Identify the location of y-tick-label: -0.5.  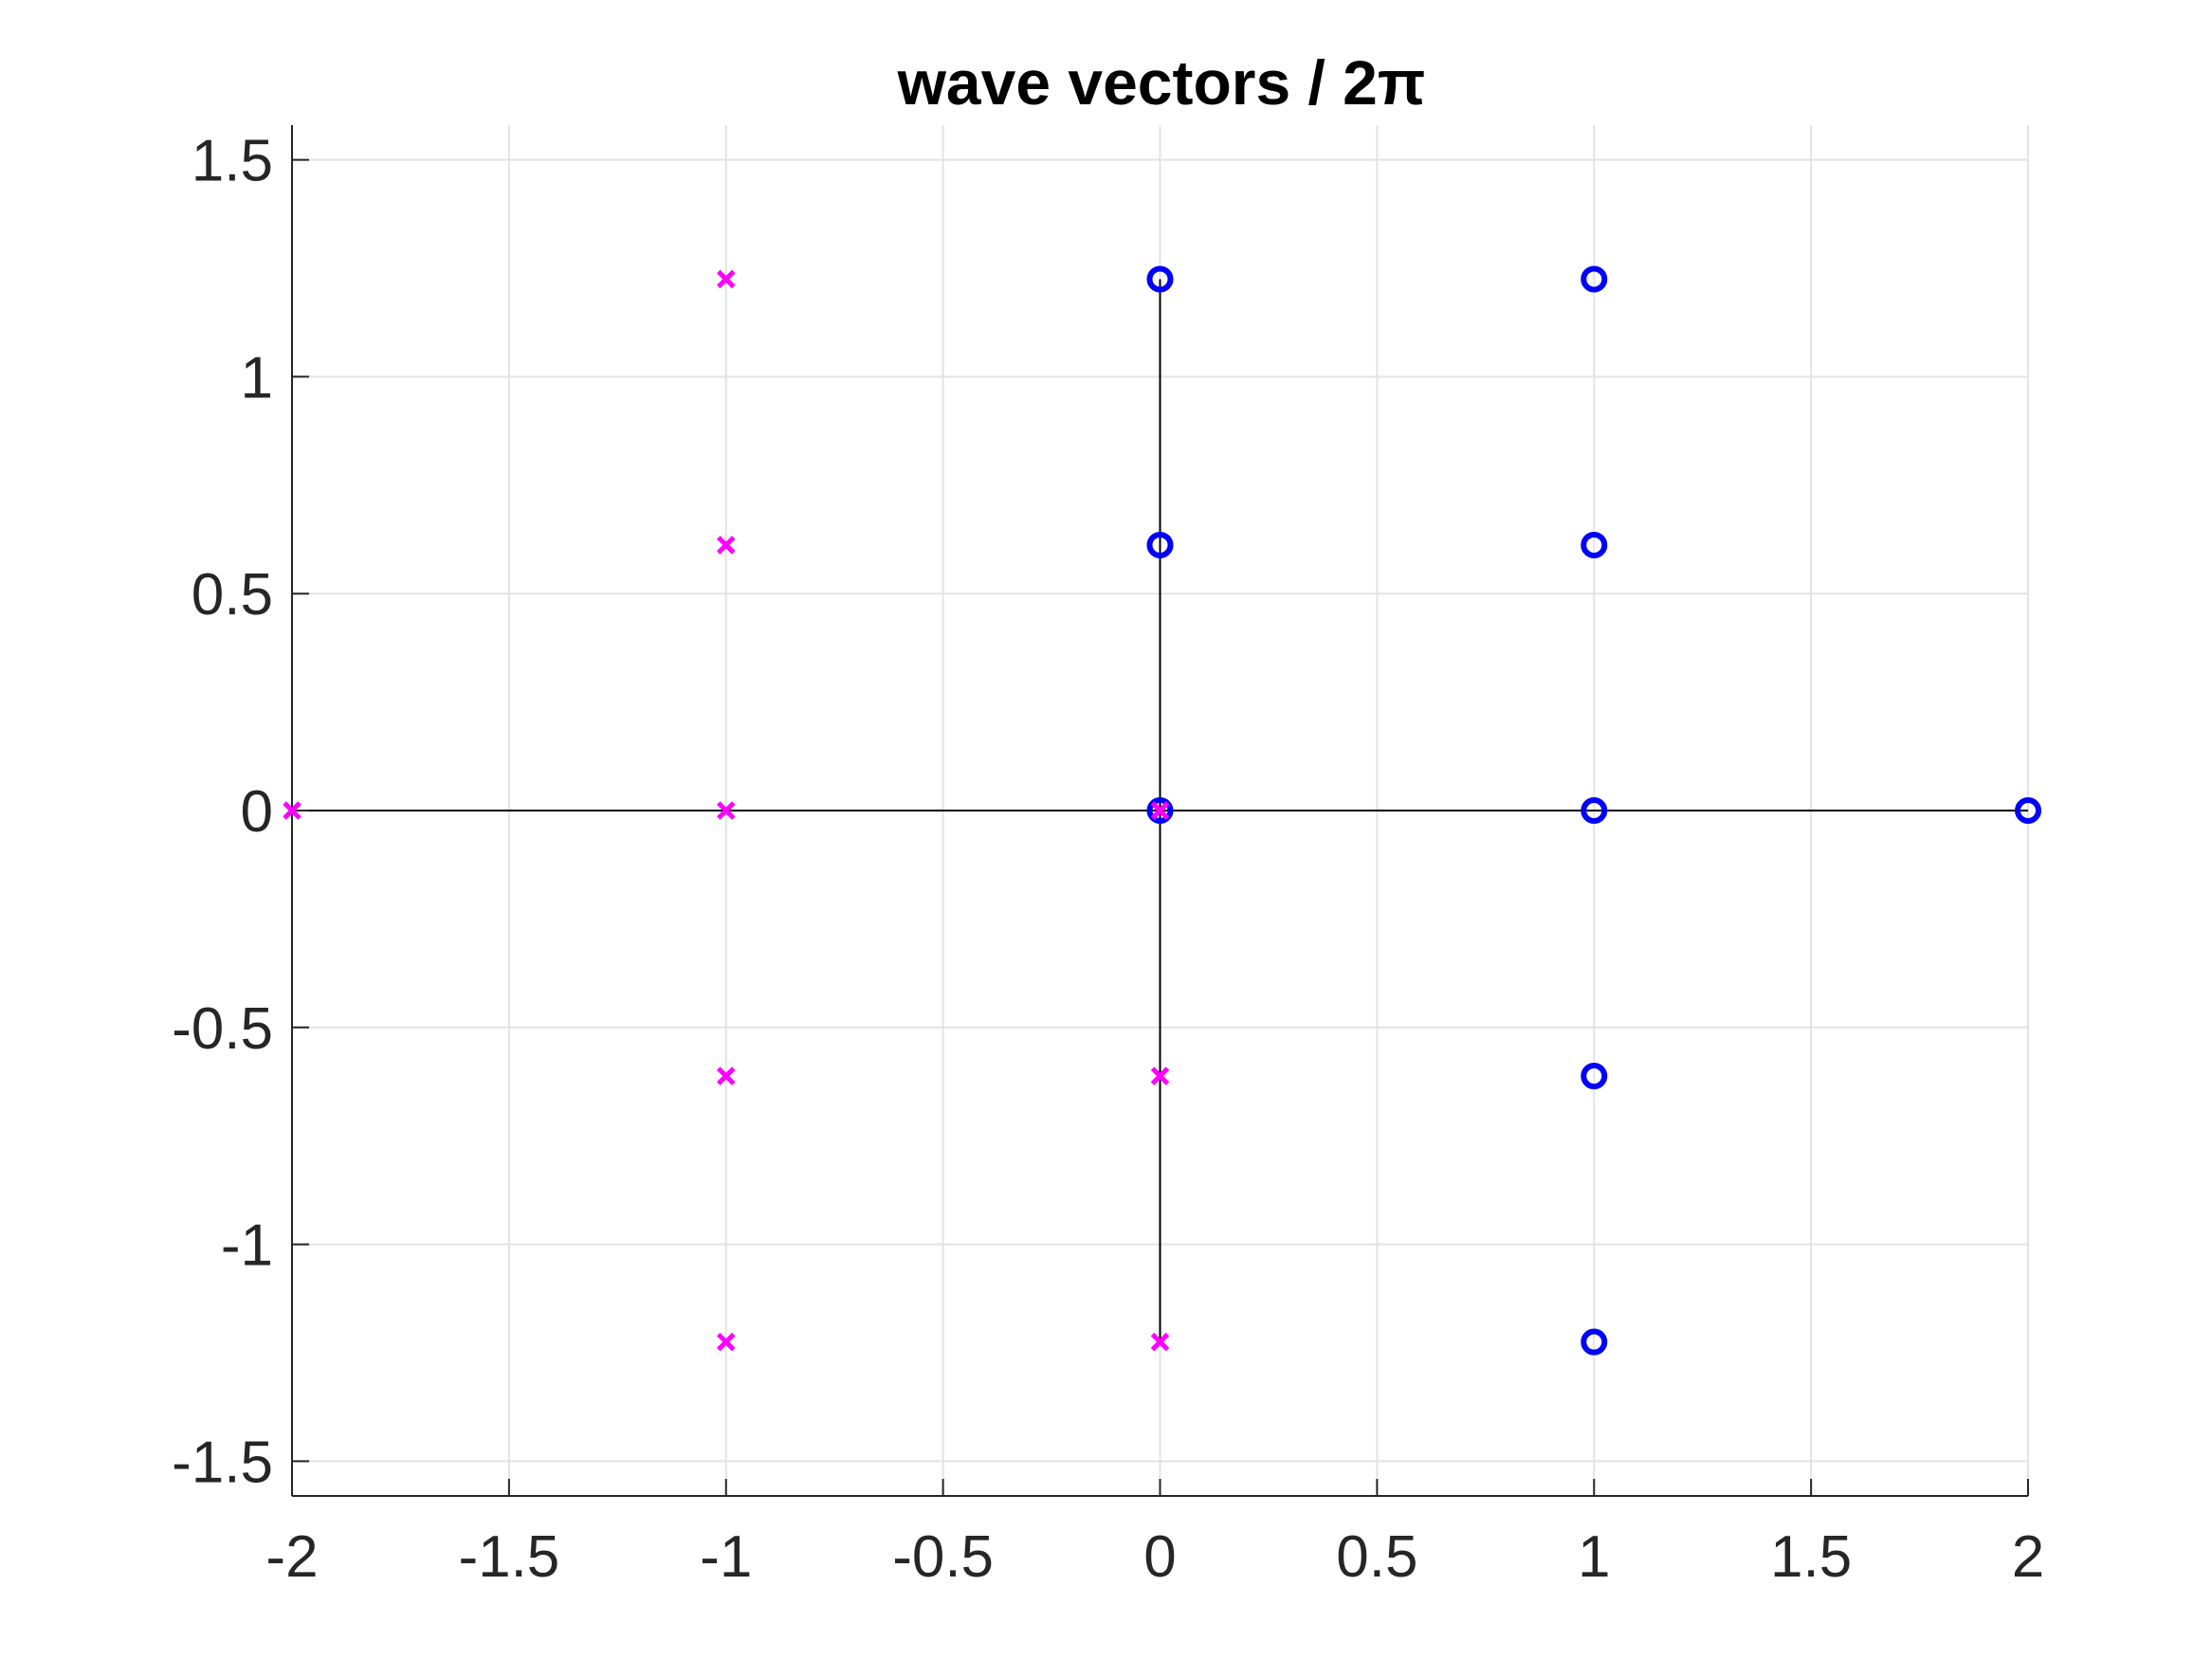
(222, 1029).